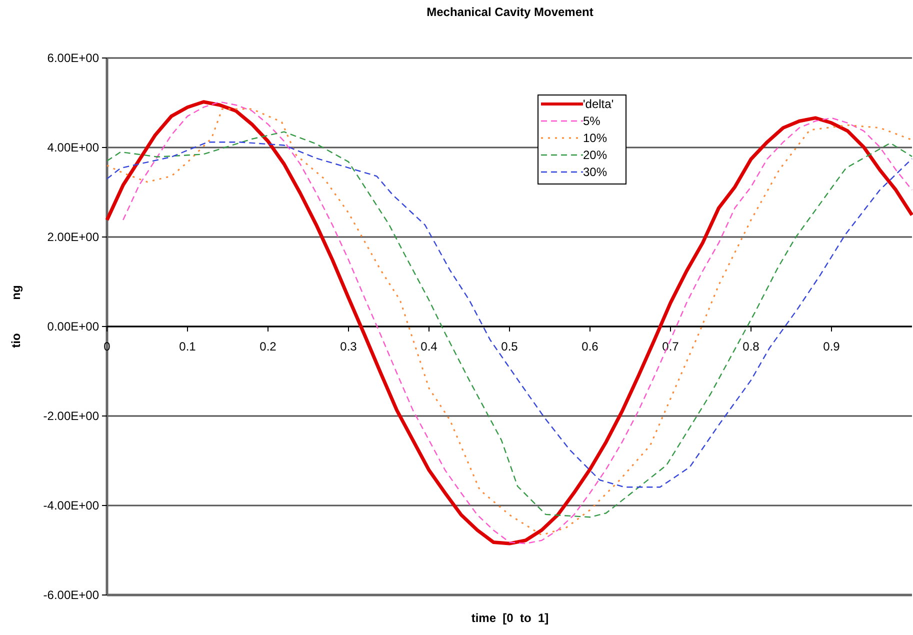 The image size is (913, 635). I want to click on y-tick-label: 2.00E+00, so click(73, 237).